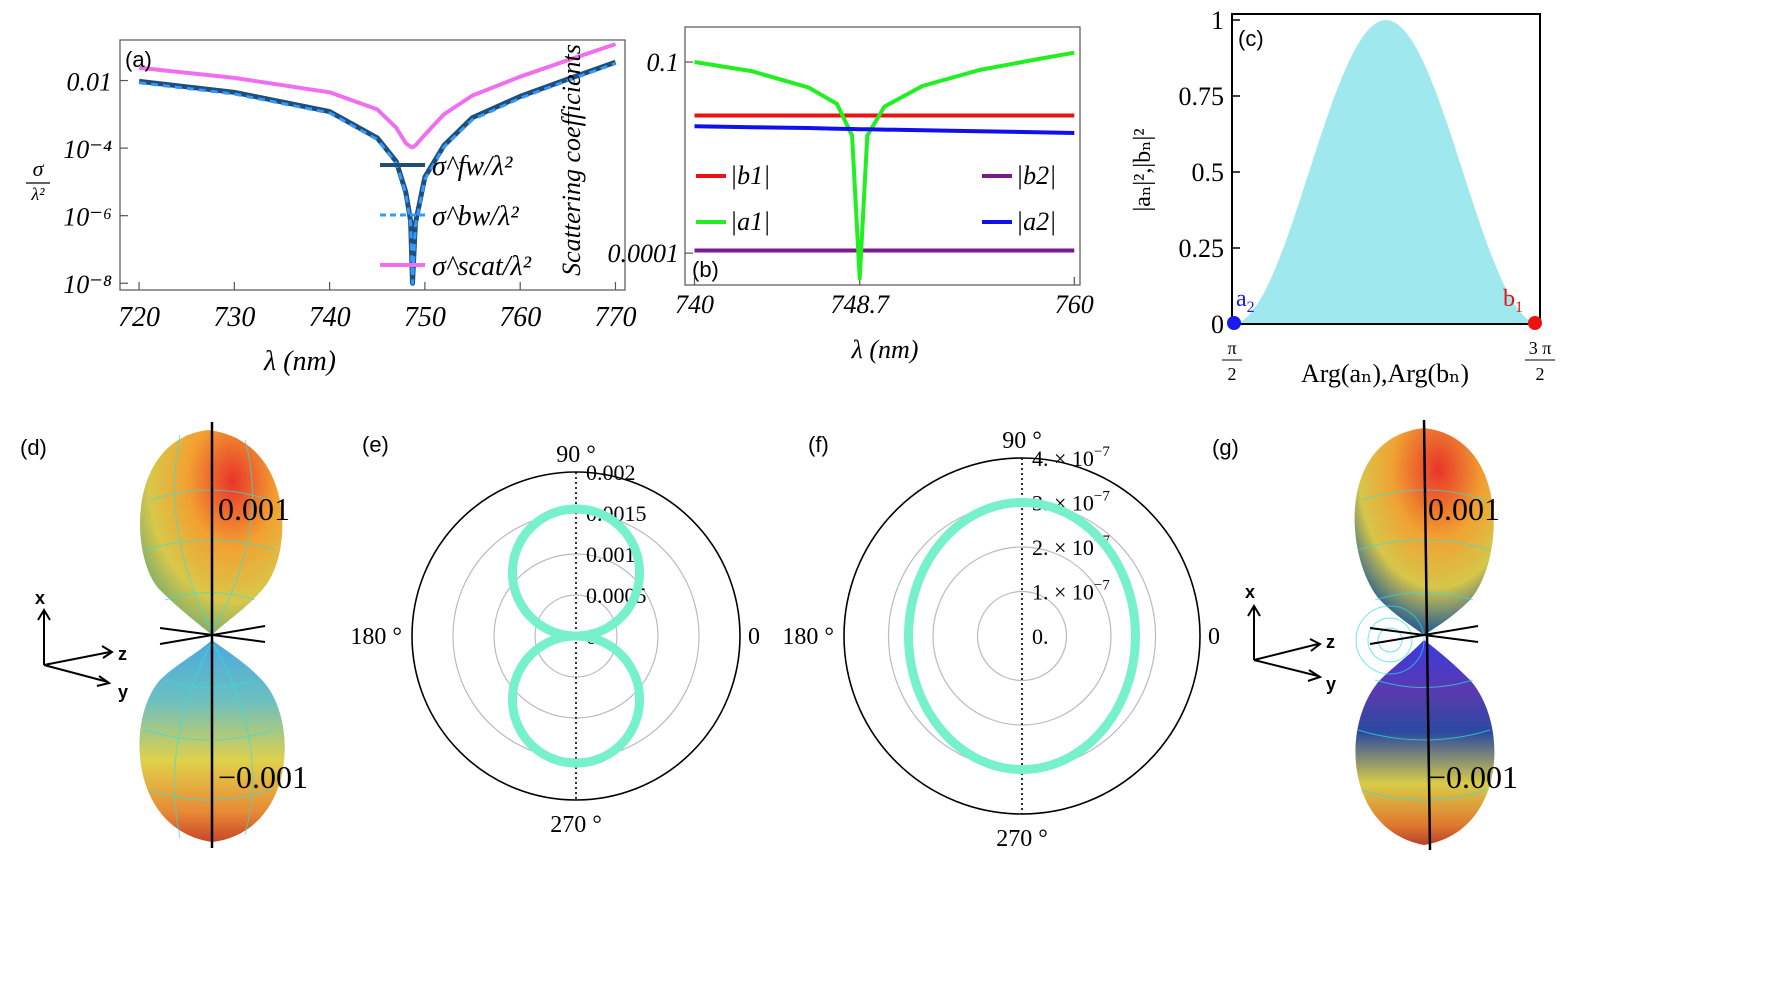 This screenshot has width=1772, height=988. Describe the element at coordinates (234, 317) in the screenshot. I see `a-xtick-label: 730` at that location.